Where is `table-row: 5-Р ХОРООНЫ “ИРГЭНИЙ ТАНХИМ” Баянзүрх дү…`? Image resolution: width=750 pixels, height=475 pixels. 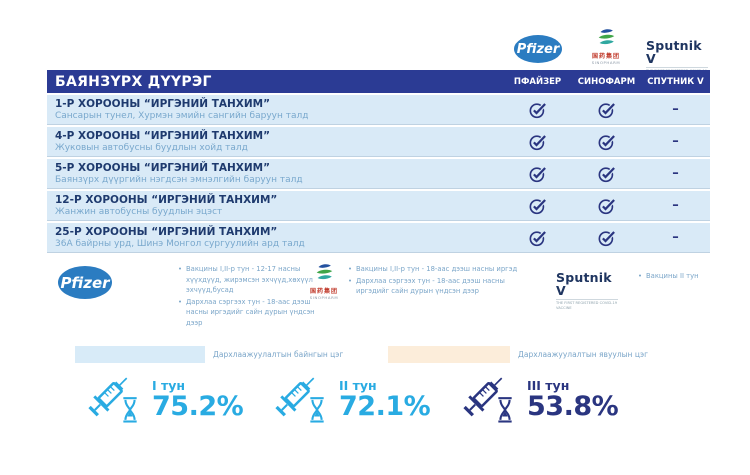
table-row: 5-Р ХОРООНЫ “ИРГЭНИЙ ТАНХИМ” Баянзүрх дү… is located at coordinates (378, 174).